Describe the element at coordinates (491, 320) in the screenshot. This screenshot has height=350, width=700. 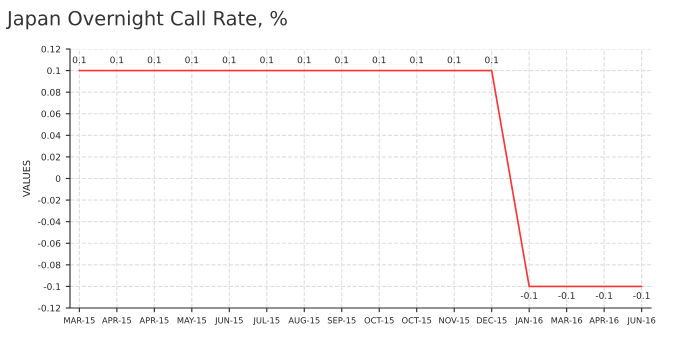
I see `x-tick-label: DEC-15` at that location.